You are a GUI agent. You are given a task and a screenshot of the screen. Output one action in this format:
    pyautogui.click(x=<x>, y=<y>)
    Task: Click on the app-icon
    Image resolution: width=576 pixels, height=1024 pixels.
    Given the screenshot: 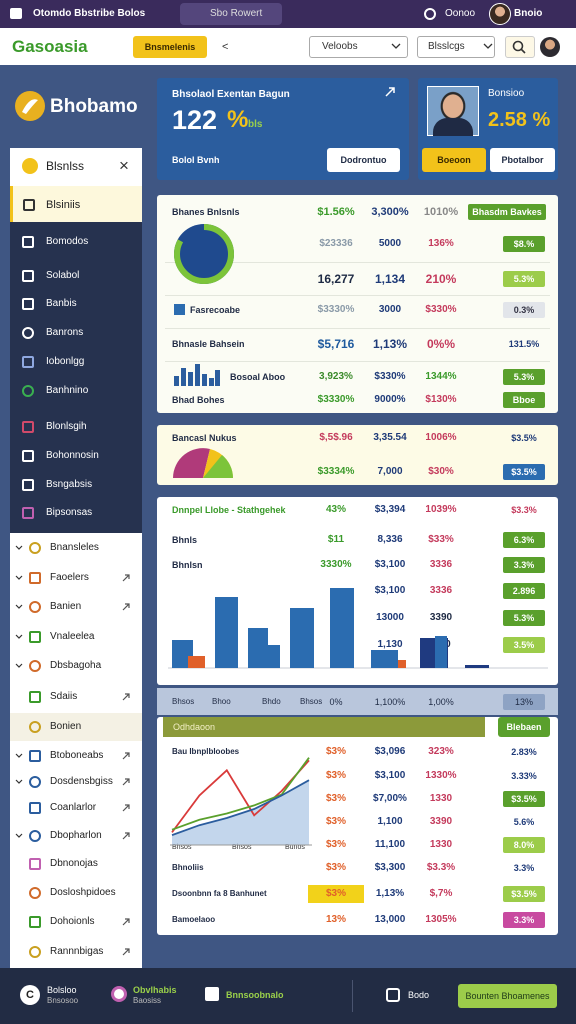 What is the action you would take?
    pyautogui.click(x=16, y=13)
    